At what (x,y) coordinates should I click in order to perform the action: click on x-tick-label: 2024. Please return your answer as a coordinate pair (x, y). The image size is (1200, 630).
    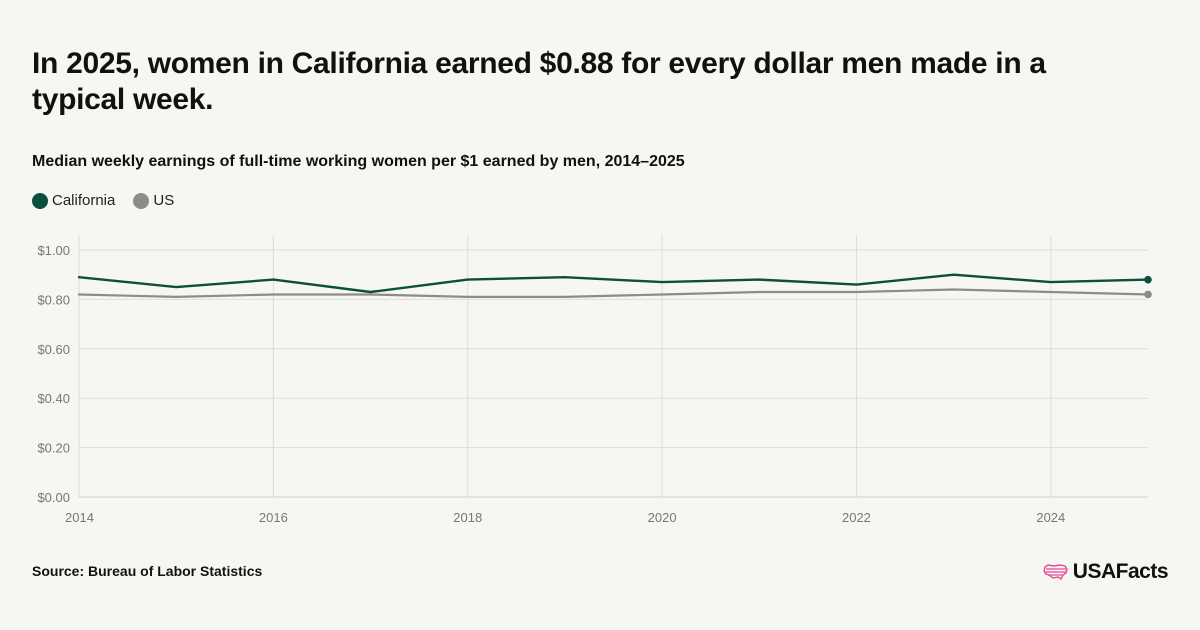
    Looking at the image, I should click on (1050, 517).